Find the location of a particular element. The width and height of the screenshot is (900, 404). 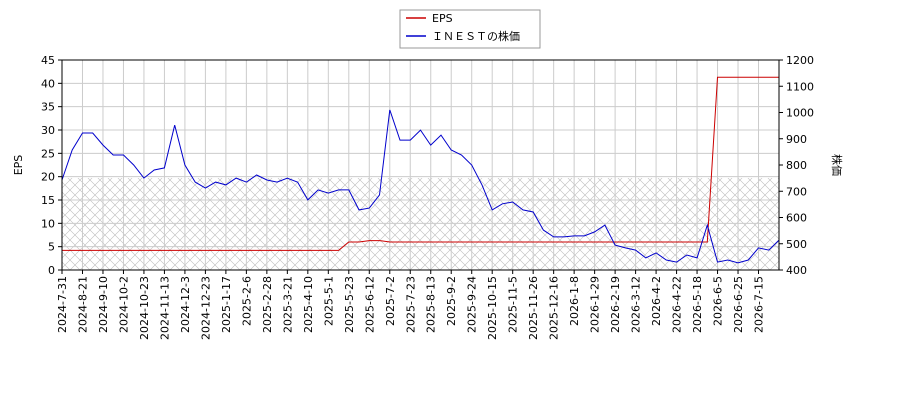

x-tick-label: 2025-4-10 is located at coordinates (308, 304).